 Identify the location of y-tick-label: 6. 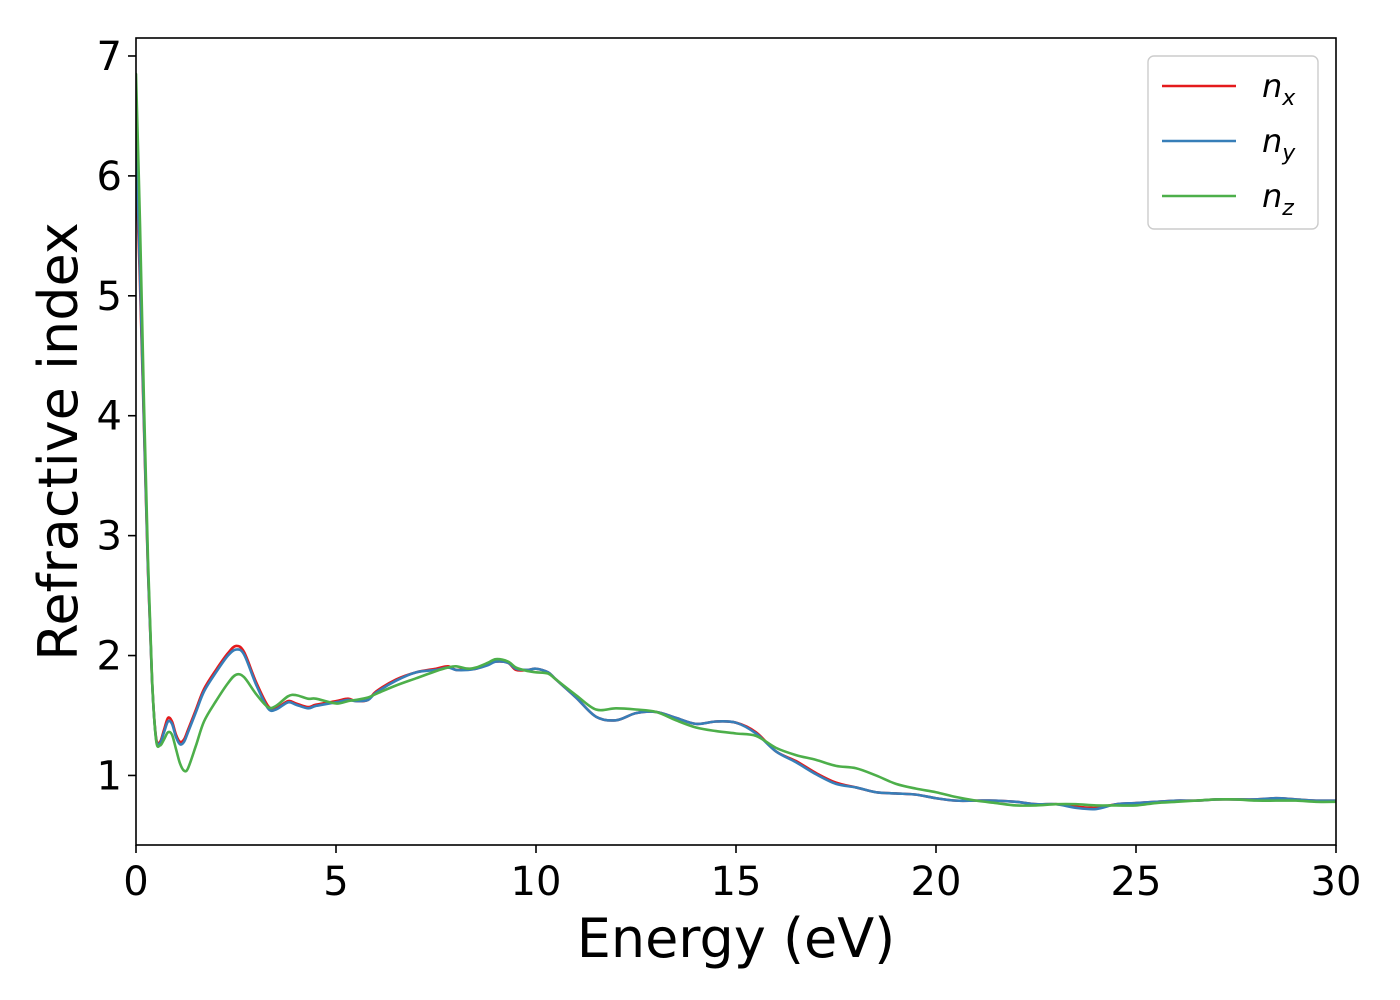
(109, 177).